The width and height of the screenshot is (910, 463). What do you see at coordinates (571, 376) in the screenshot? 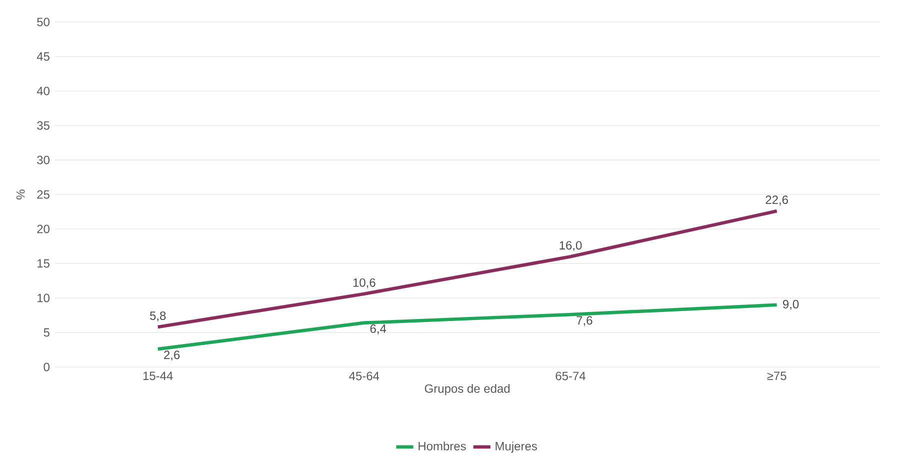
I see `x-tick-label: 65-74` at bounding box center [571, 376].